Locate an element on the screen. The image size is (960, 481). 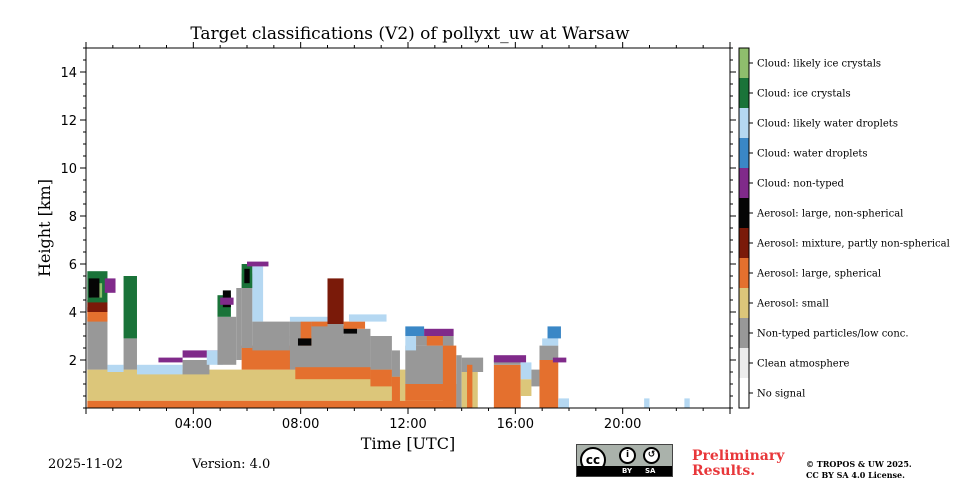
y-axis-label: Height [km] is located at coordinates (44, 228).